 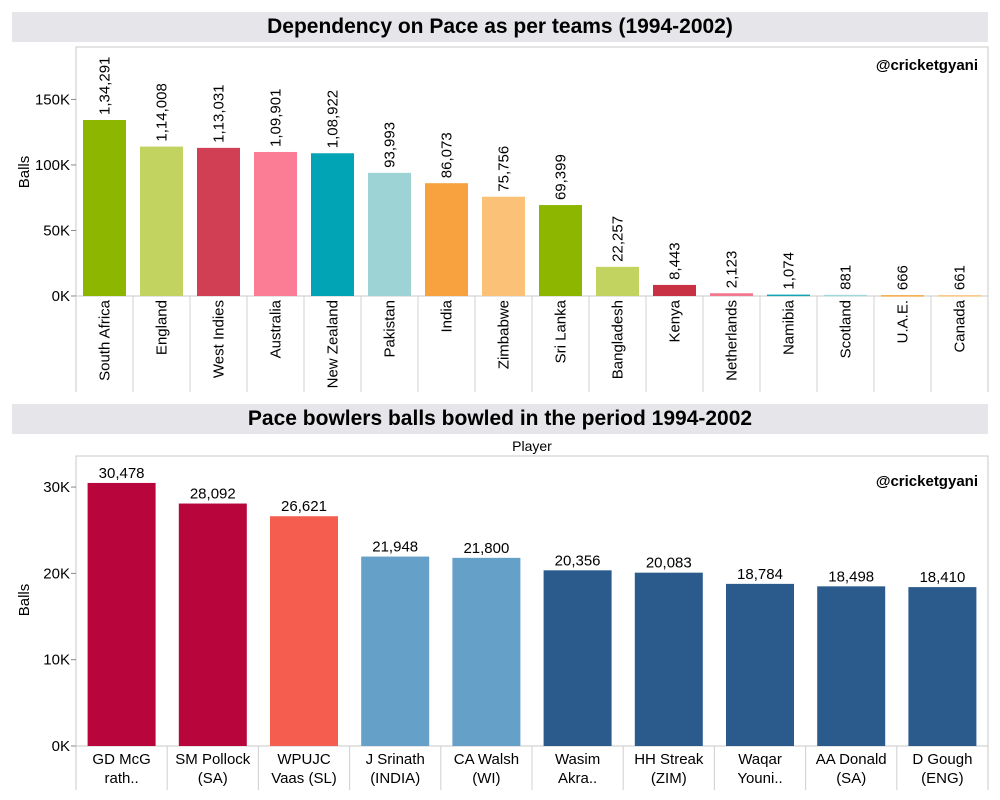 What do you see at coordinates (942, 778) in the screenshot?
I see `category-label: (ENG)` at bounding box center [942, 778].